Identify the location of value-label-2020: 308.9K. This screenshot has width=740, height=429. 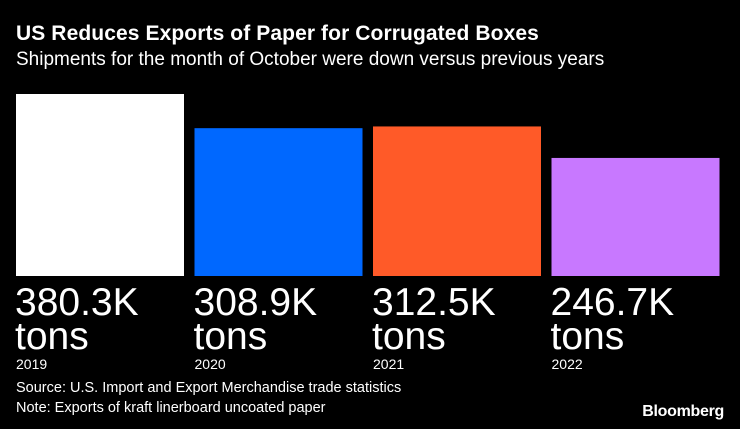
(255, 302).